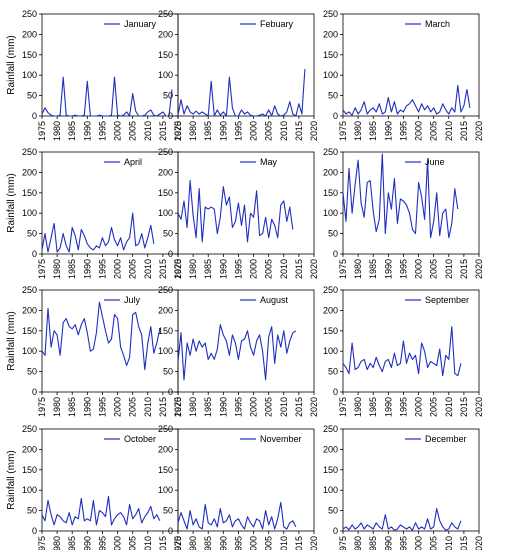  What do you see at coordinates (132, 300) in the screenshot?
I see `legend-label: July` at bounding box center [132, 300].